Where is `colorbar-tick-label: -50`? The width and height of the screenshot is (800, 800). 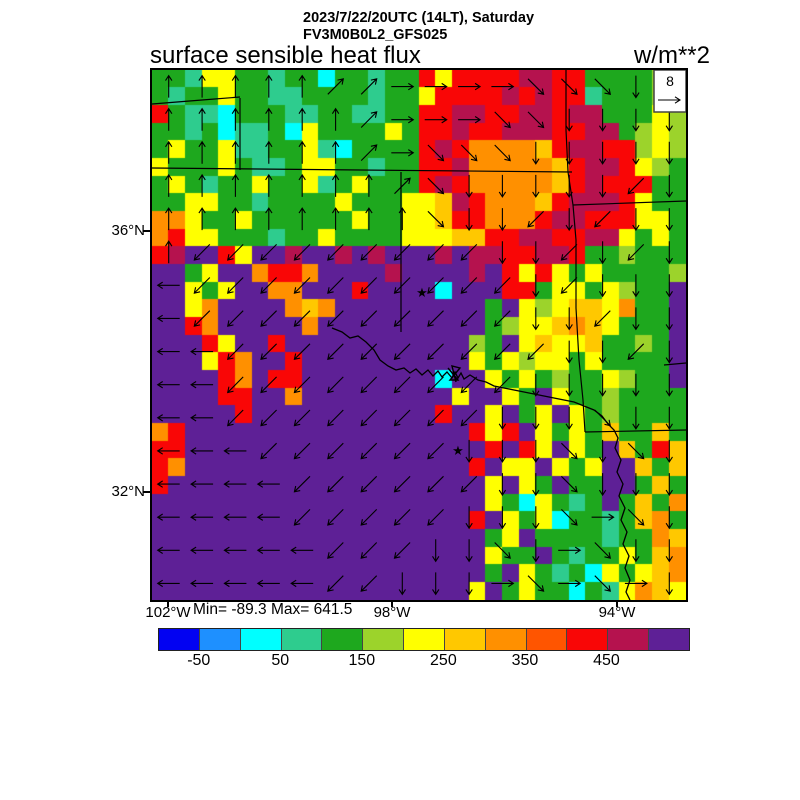 colorbar-tick-label: -50 is located at coordinates (199, 660).